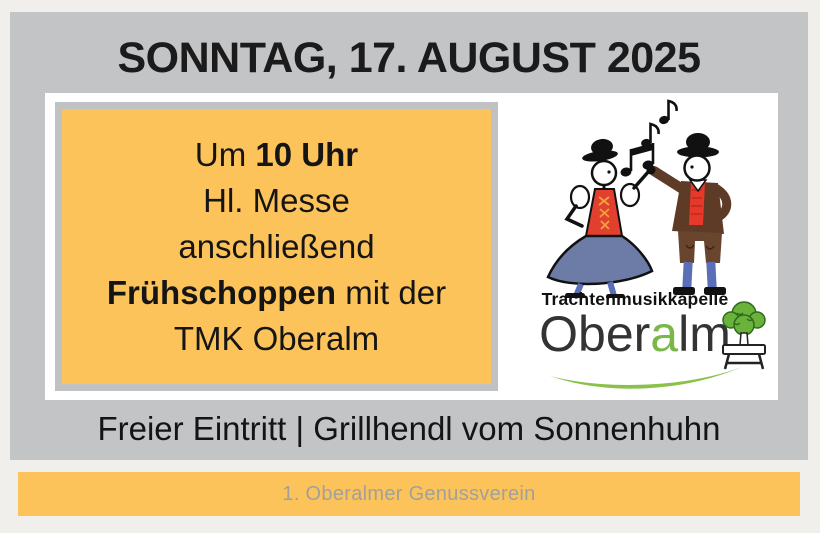 The width and height of the screenshot is (820, 533). Describe the element at coordinates (649, 138) in the screenshot. I see `music-notes-icon` at that location.